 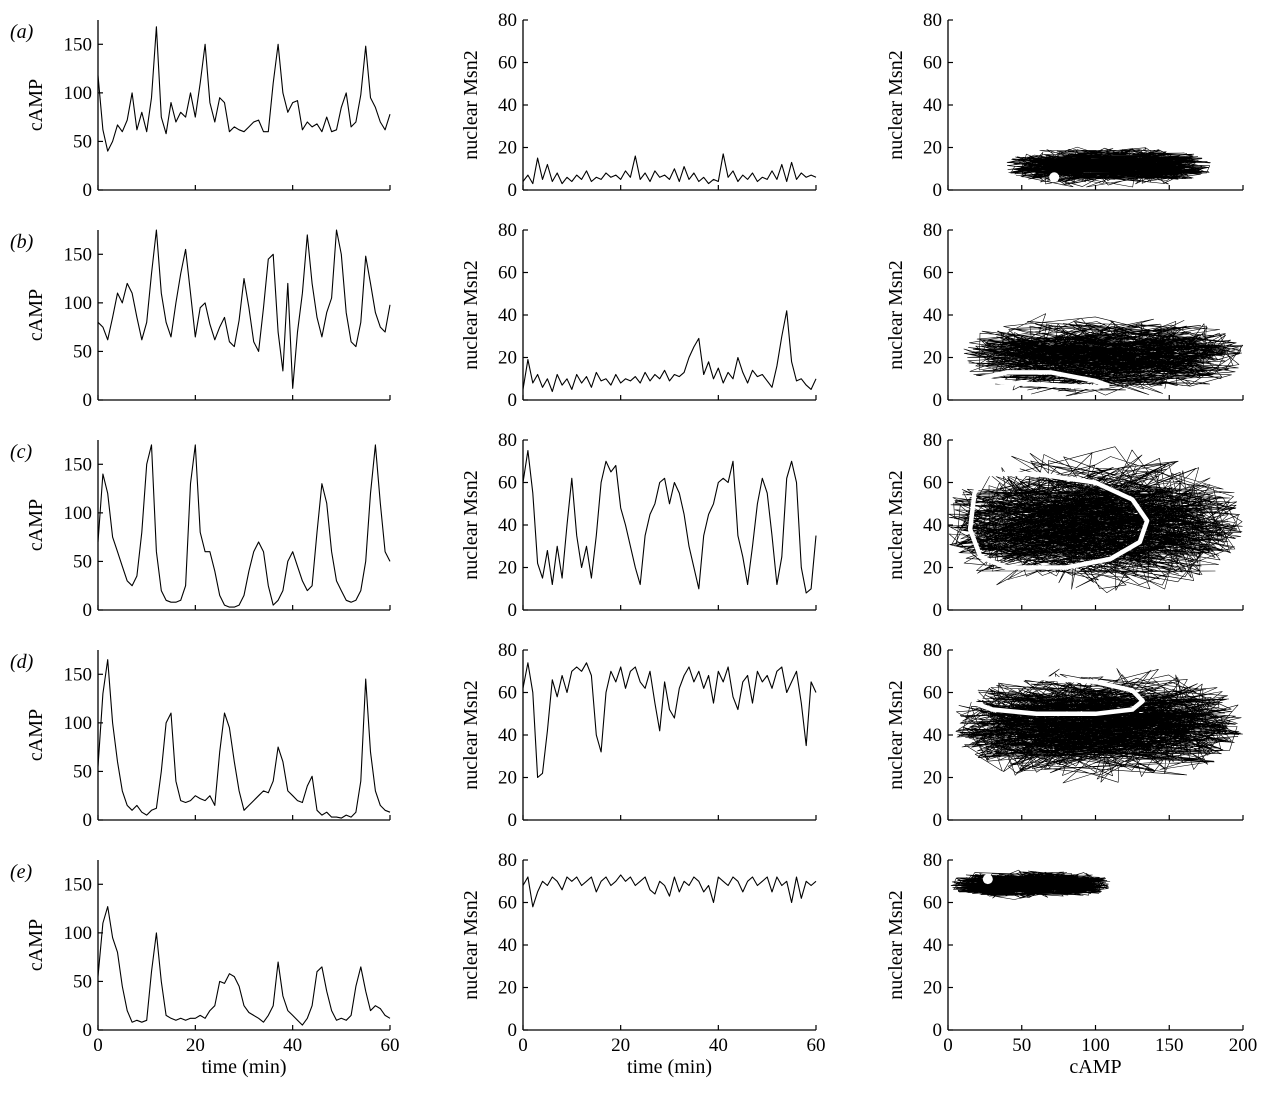 What do you see at coordinates (21, 452) in the screenshot?
I see `panel-label: (c)` at bounding box center [21, 452].